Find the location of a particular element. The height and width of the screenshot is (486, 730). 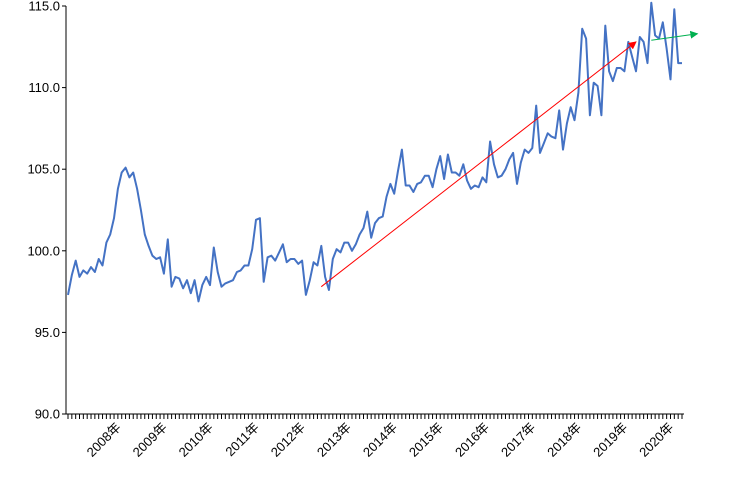

y-tick-label: 90.0 is located at coordinates (47, 414).